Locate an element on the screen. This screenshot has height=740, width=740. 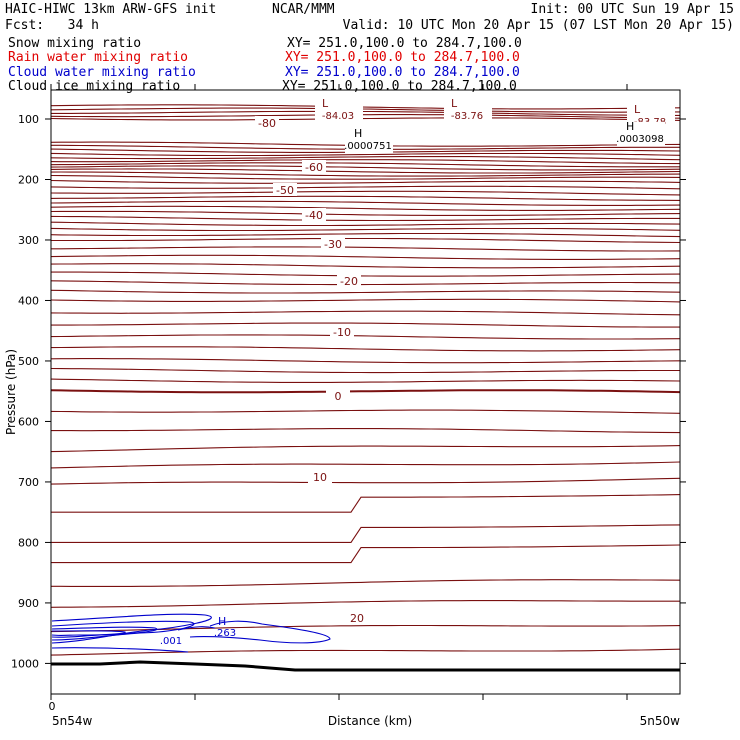
extremum-letter: L is located at coordinates (454, 103).